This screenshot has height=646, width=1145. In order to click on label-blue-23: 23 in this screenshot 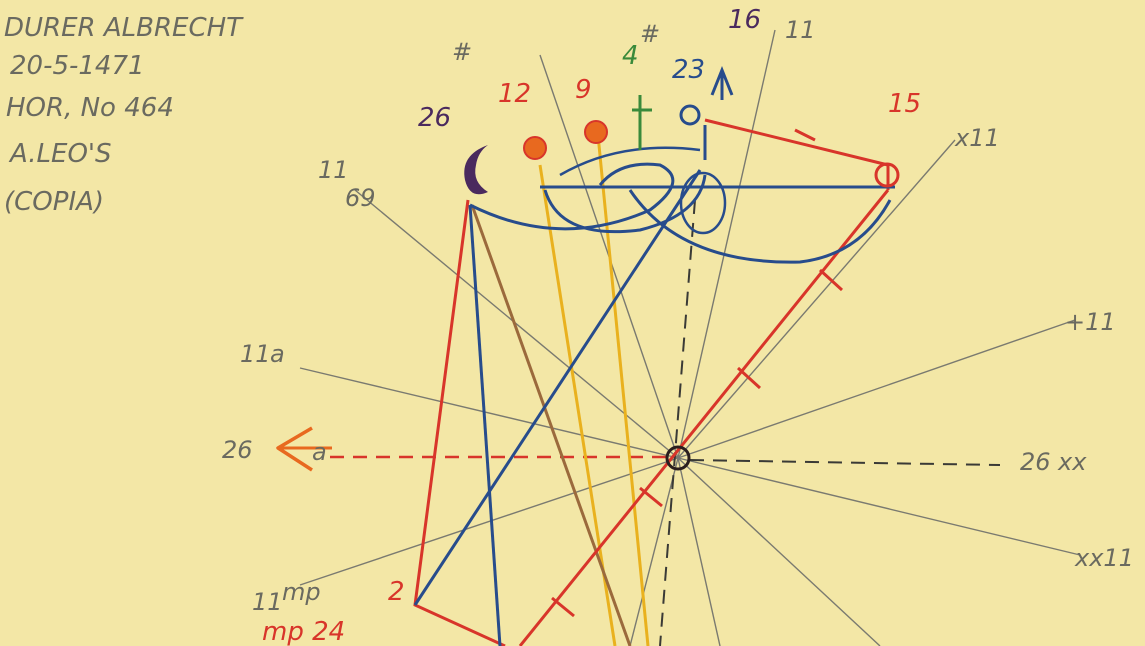, I will do `click(688, 70)`.